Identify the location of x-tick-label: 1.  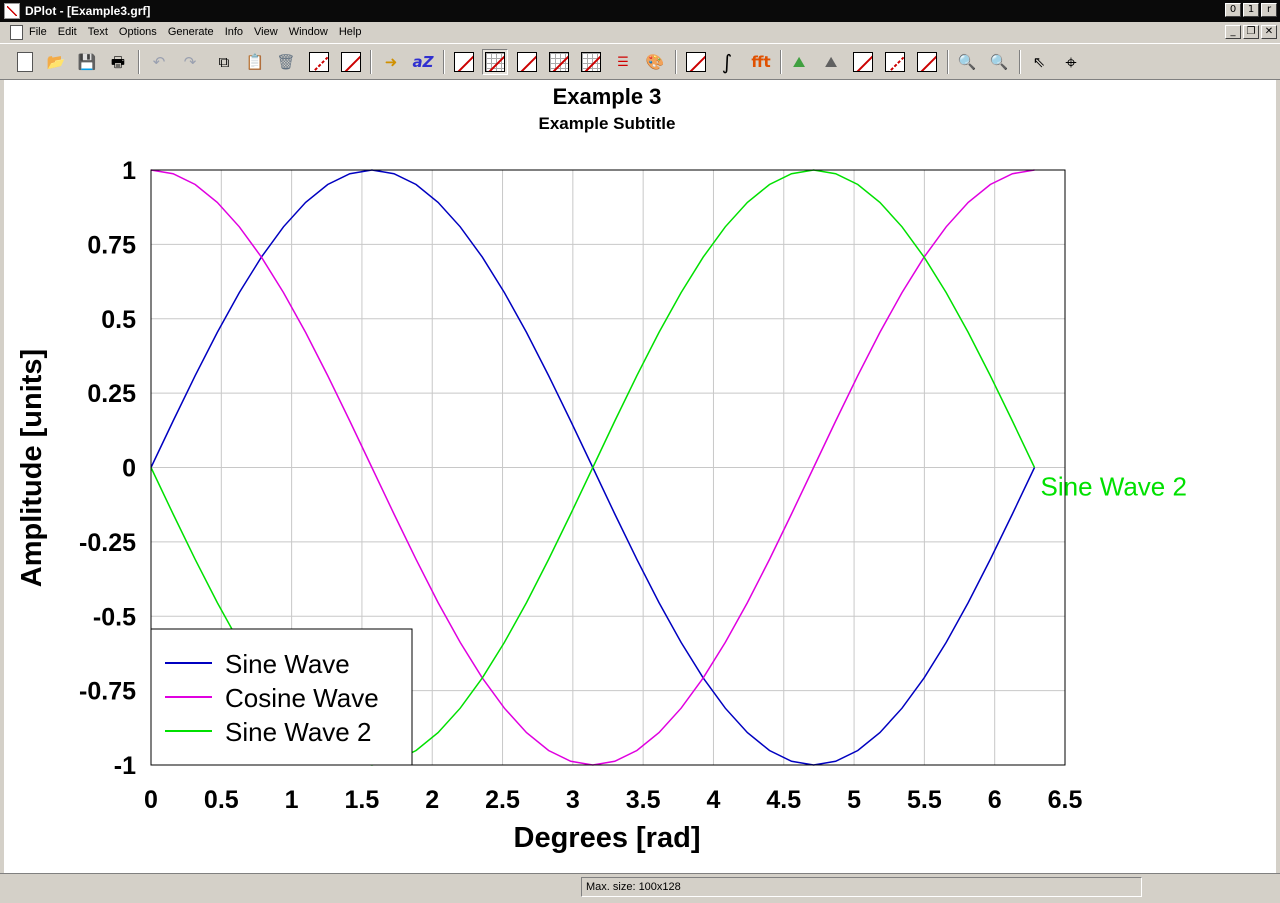
(292, 800).